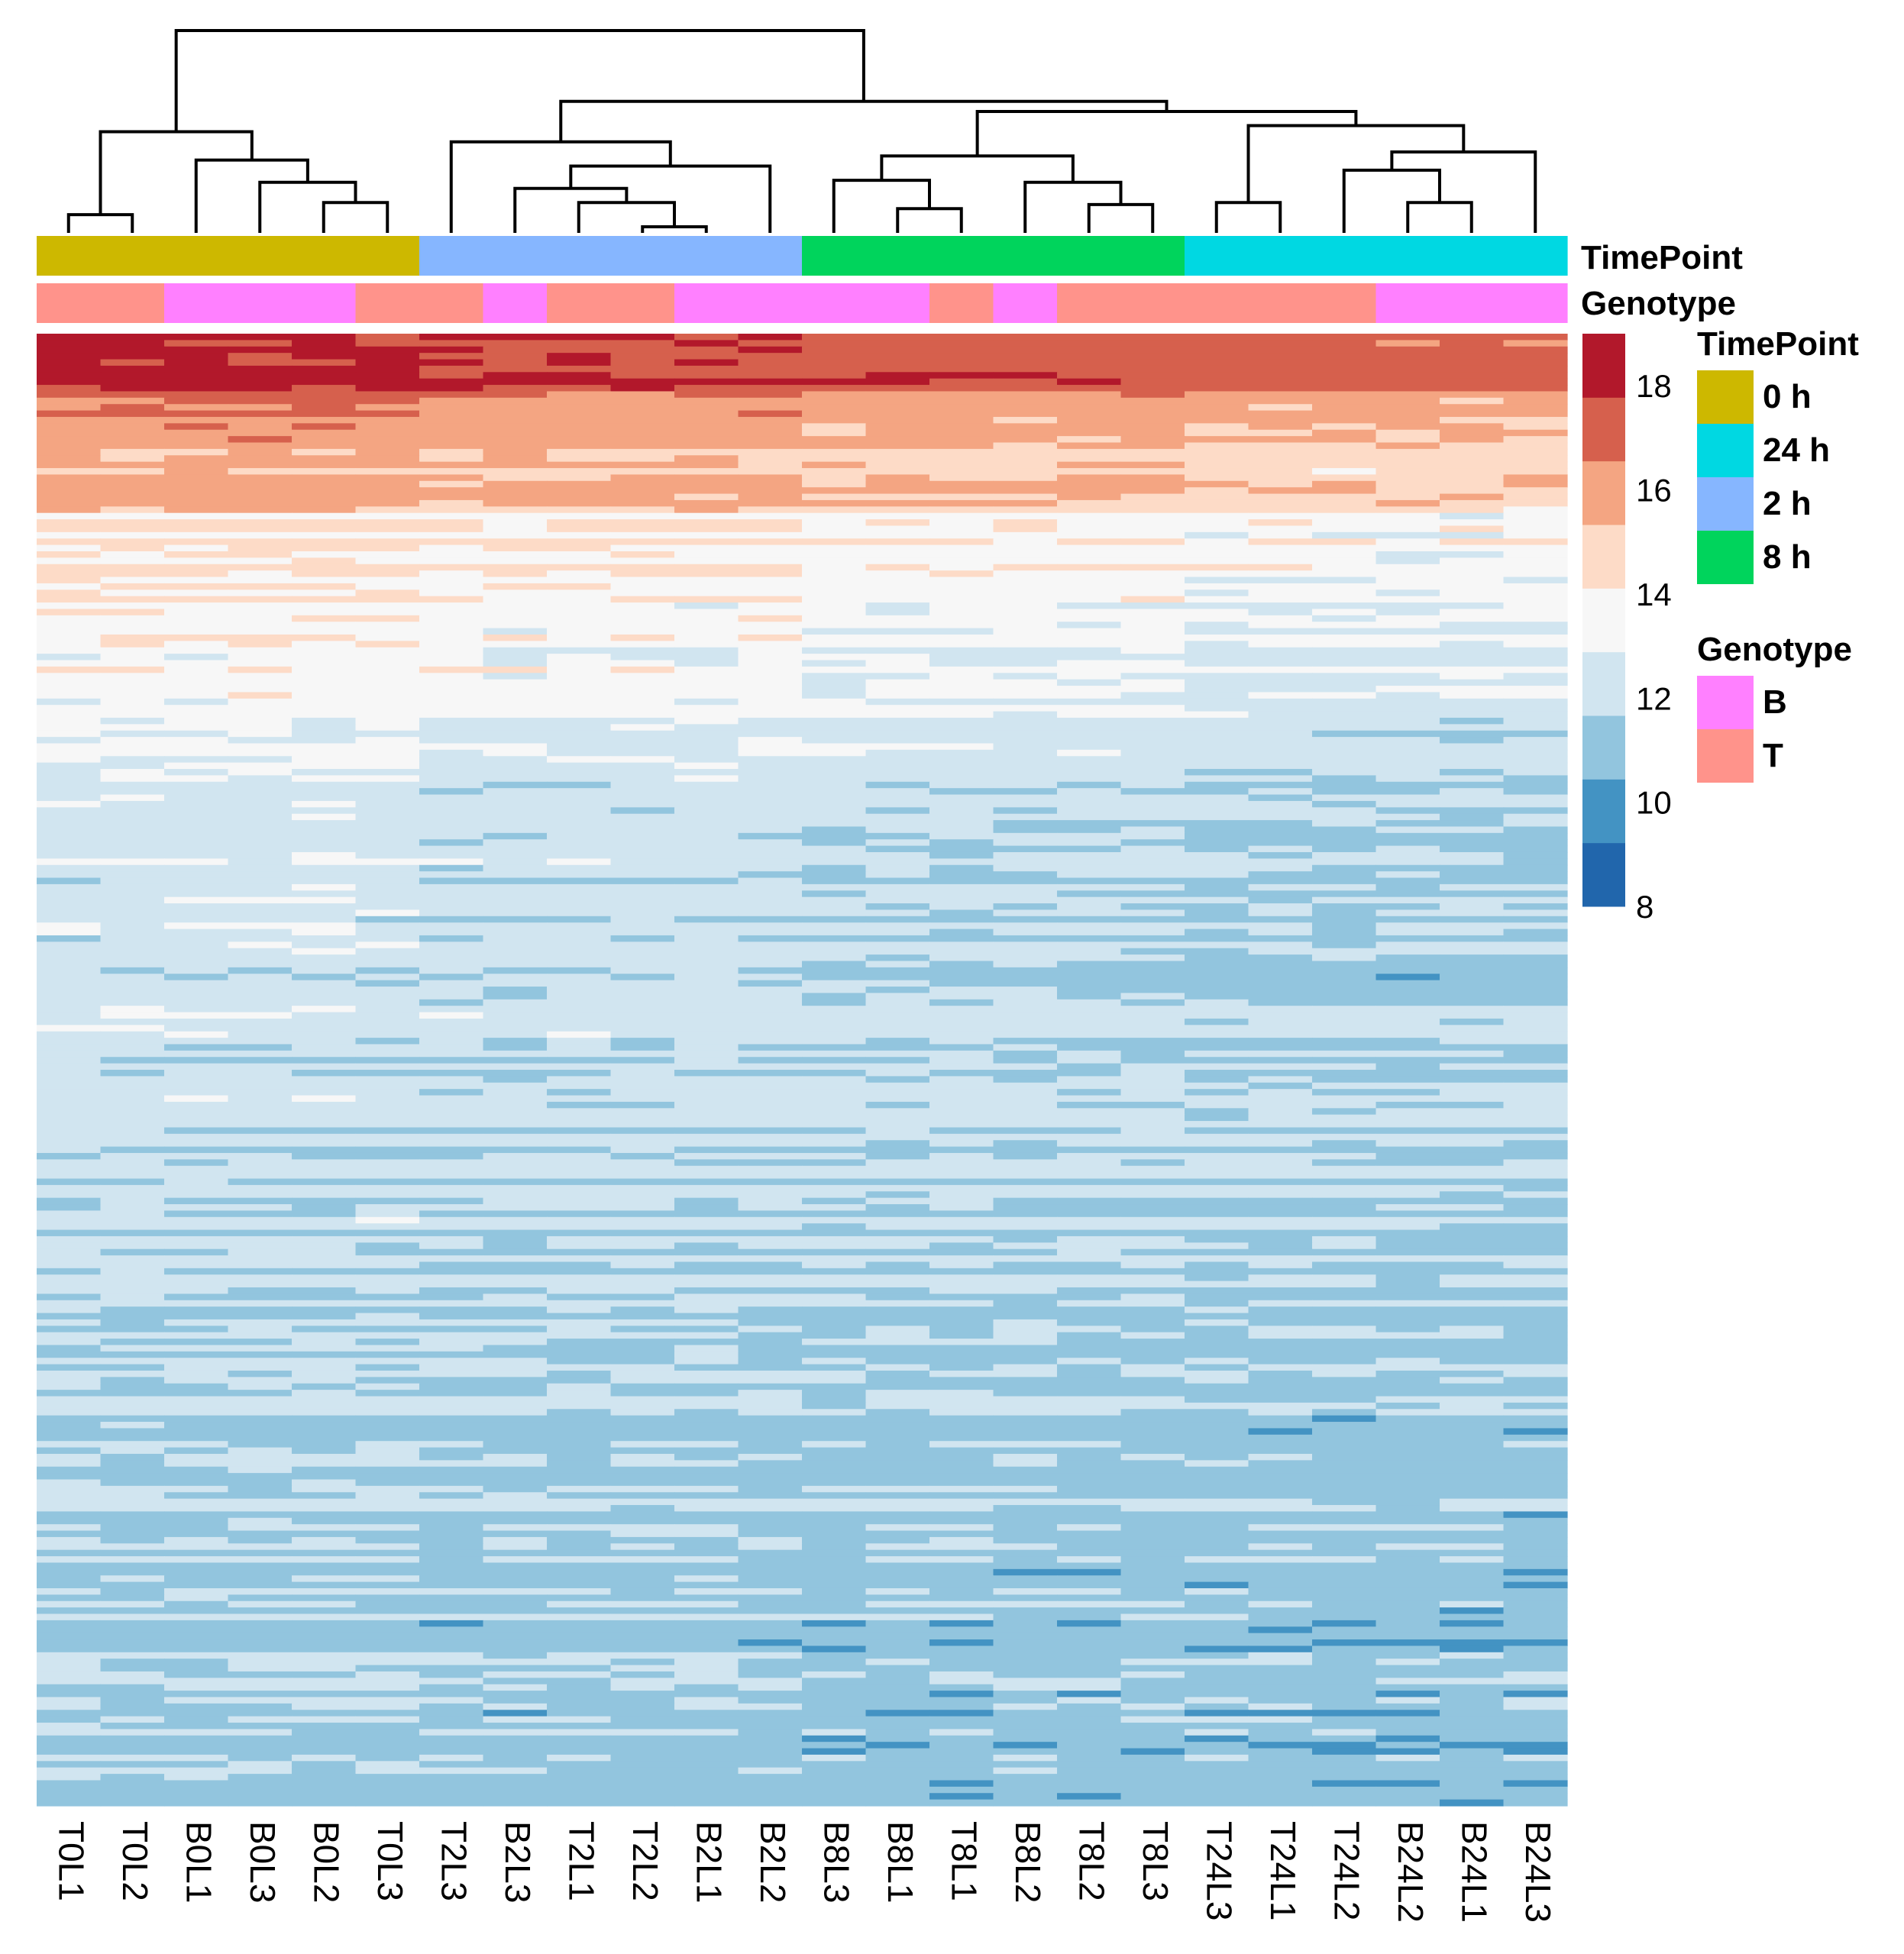  I want to click on genotype-cell, so click(1217, 303).